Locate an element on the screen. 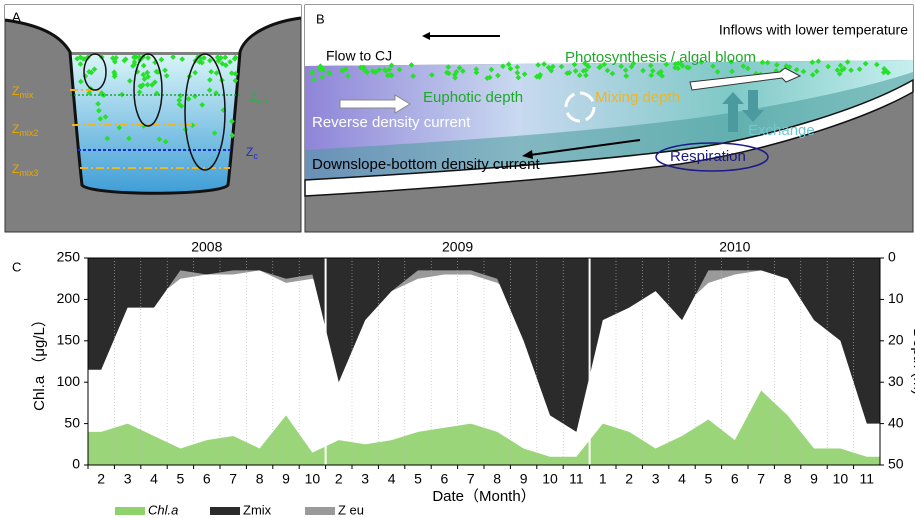 The width and height of the screenshot is (915, 518). legend-label: Z eu is located at coordinates (351, 509).